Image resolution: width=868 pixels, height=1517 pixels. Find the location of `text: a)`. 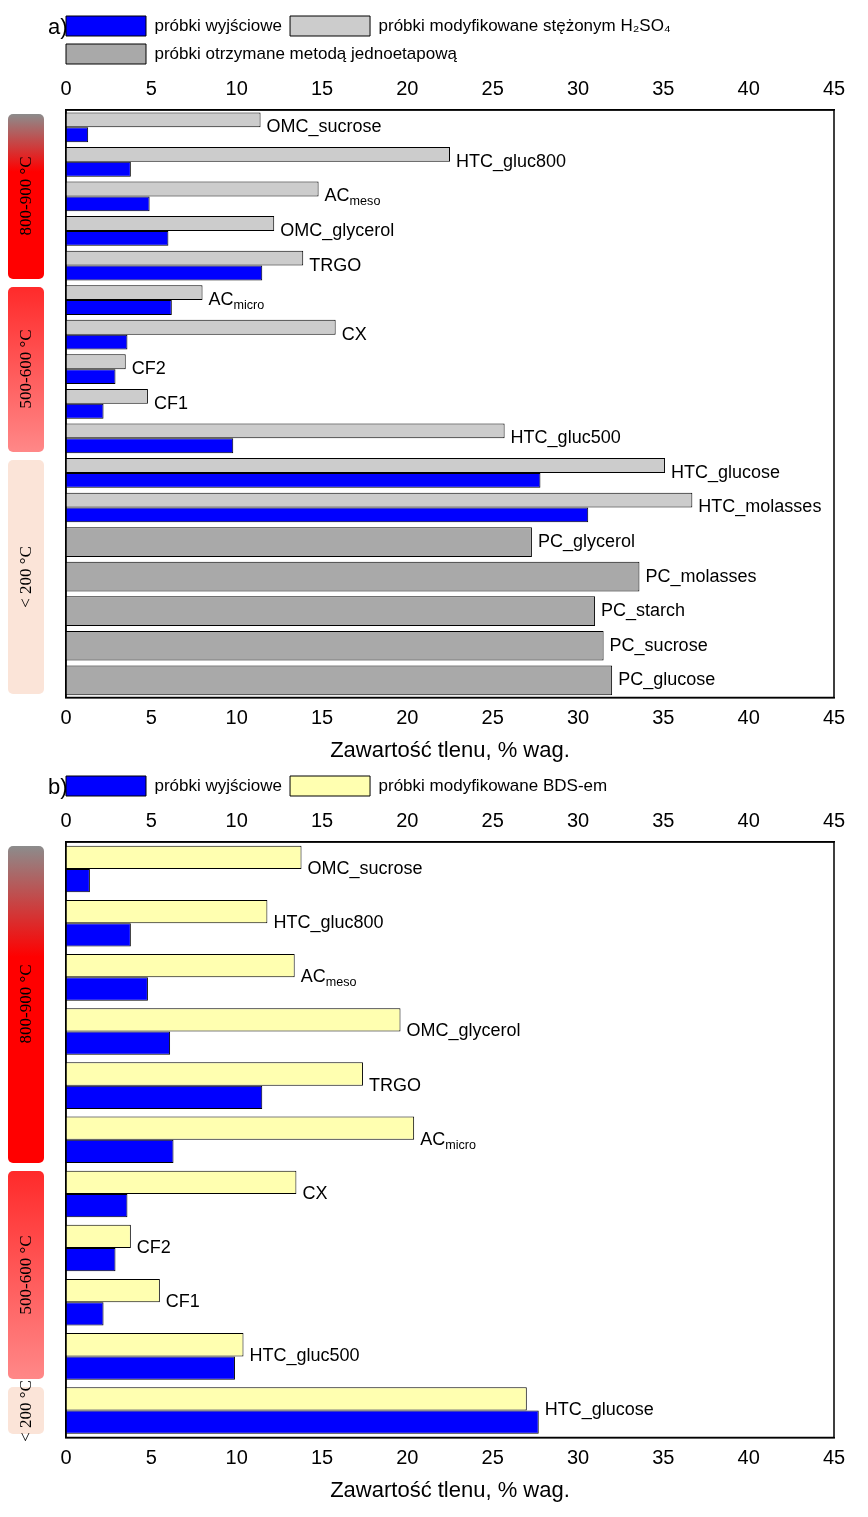

text: a) is located at coordinates (58, 27).